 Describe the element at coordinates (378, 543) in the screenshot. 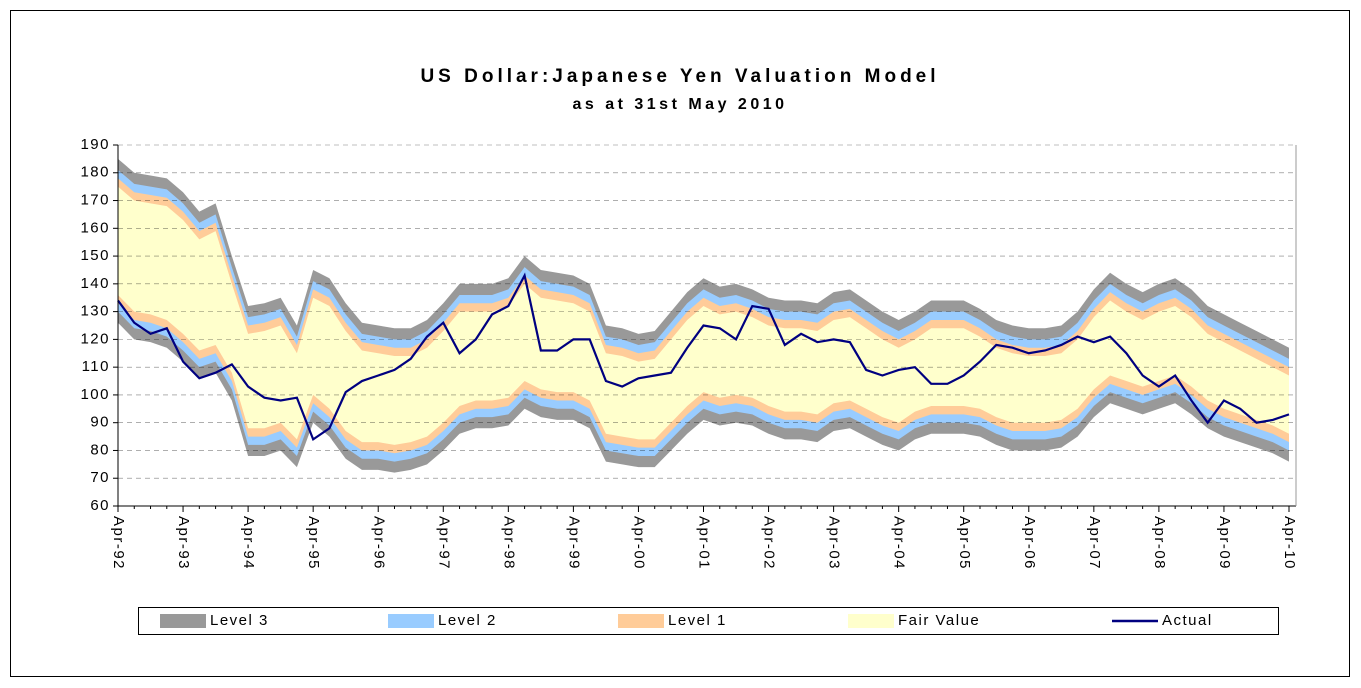

I see `x-tick-label: Apr-96` at that location.